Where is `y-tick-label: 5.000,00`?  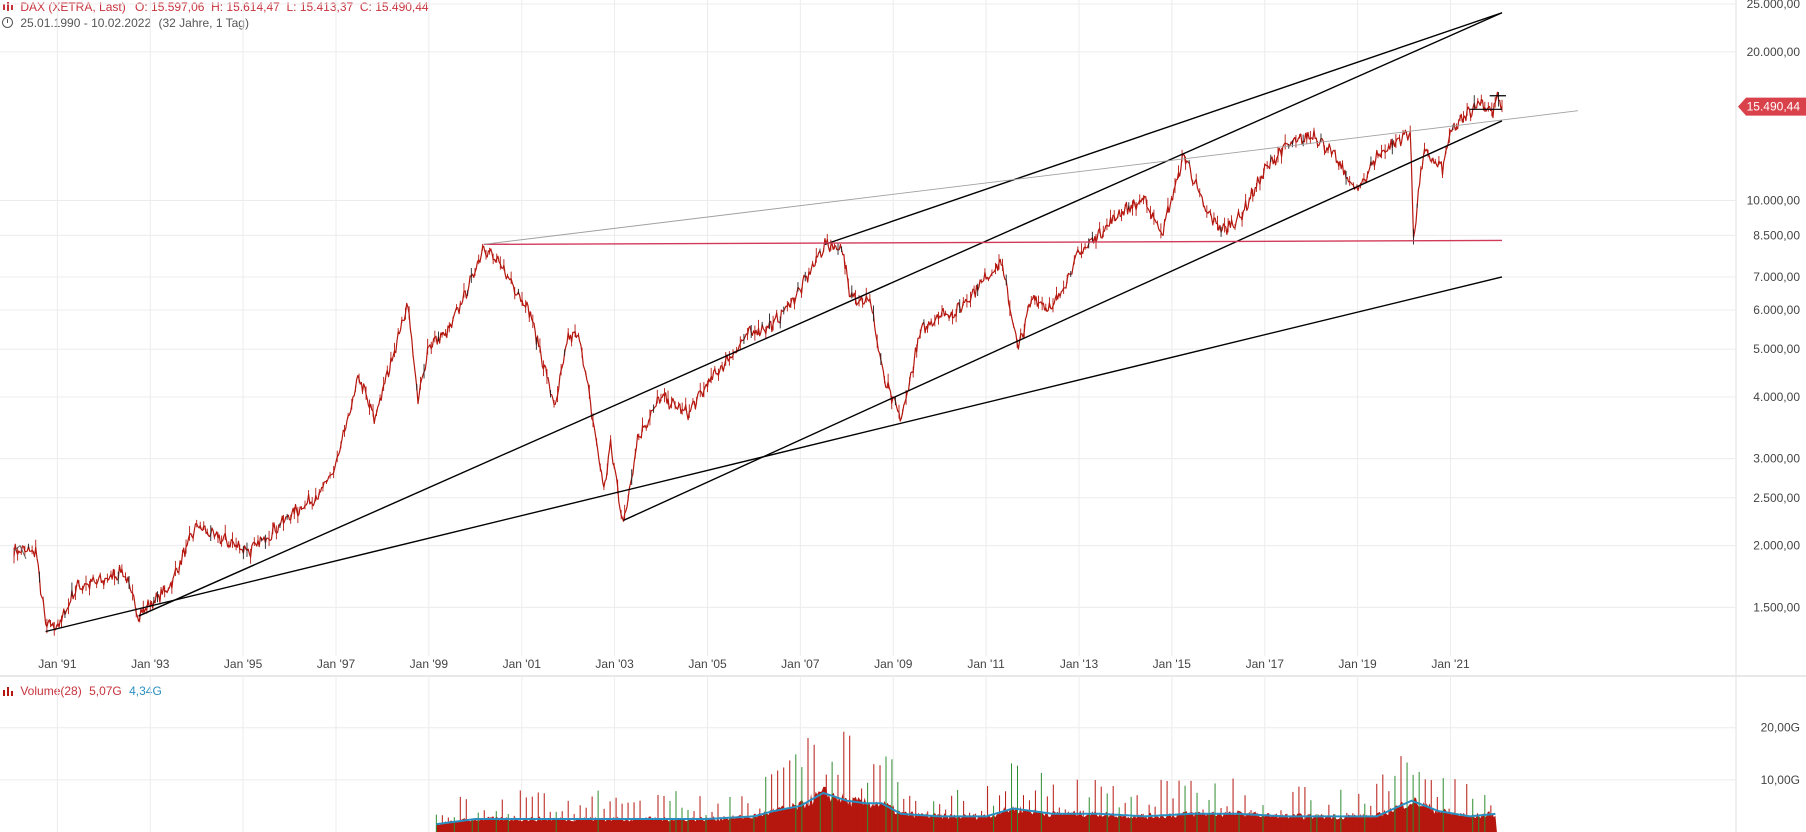 y-tick-label: 5.000,00 is located at coordinates (1776, 349).